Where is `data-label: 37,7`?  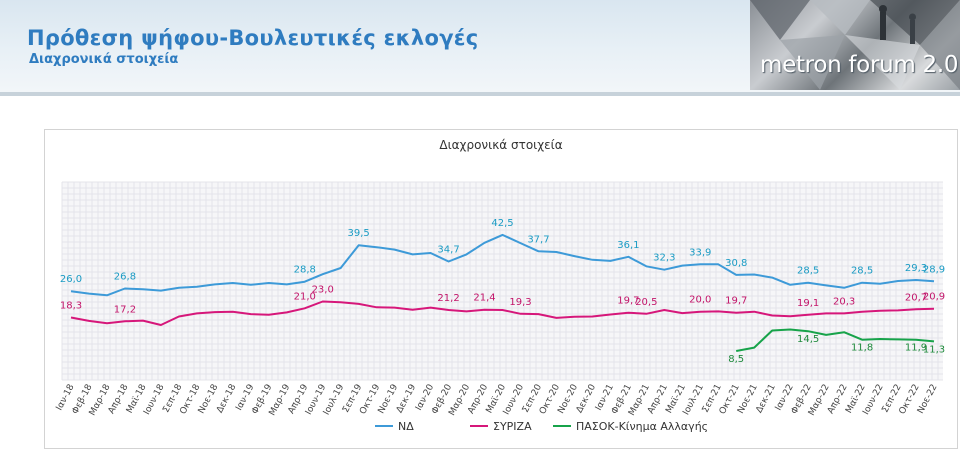 data-label: 37,7 is located at coordinates (538, 239).